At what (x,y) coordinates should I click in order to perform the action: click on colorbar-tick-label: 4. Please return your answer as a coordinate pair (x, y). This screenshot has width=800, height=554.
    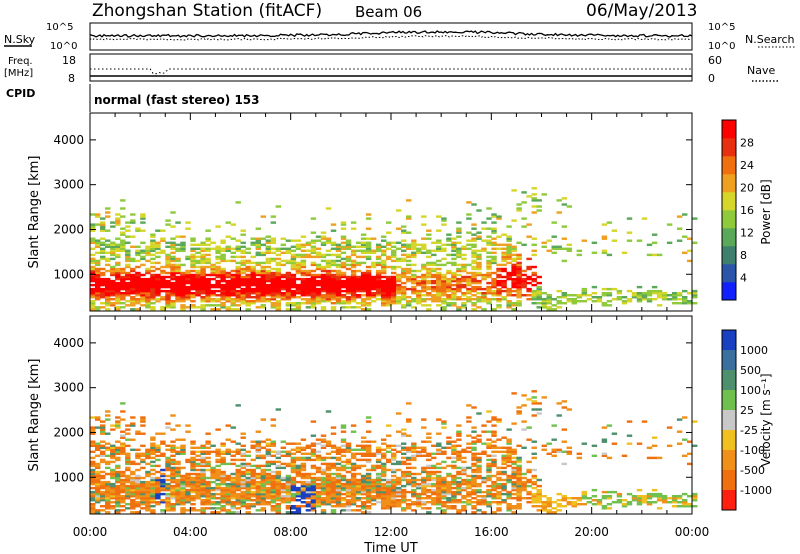
    Looking at the image, I should click on (743, 278).